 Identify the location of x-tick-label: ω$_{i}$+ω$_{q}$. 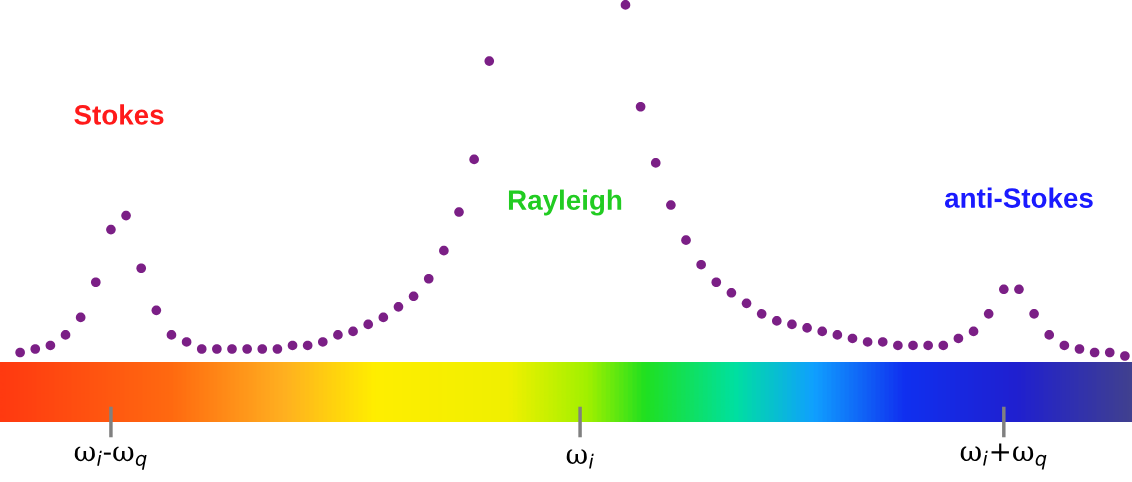
(1003, 456).